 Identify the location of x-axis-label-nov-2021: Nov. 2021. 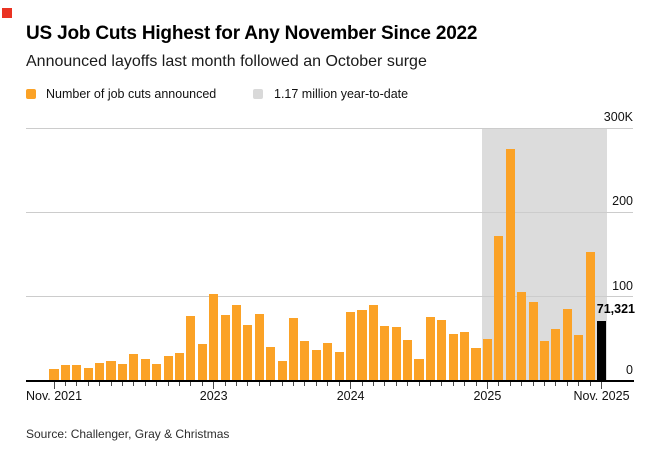
(54, 396).